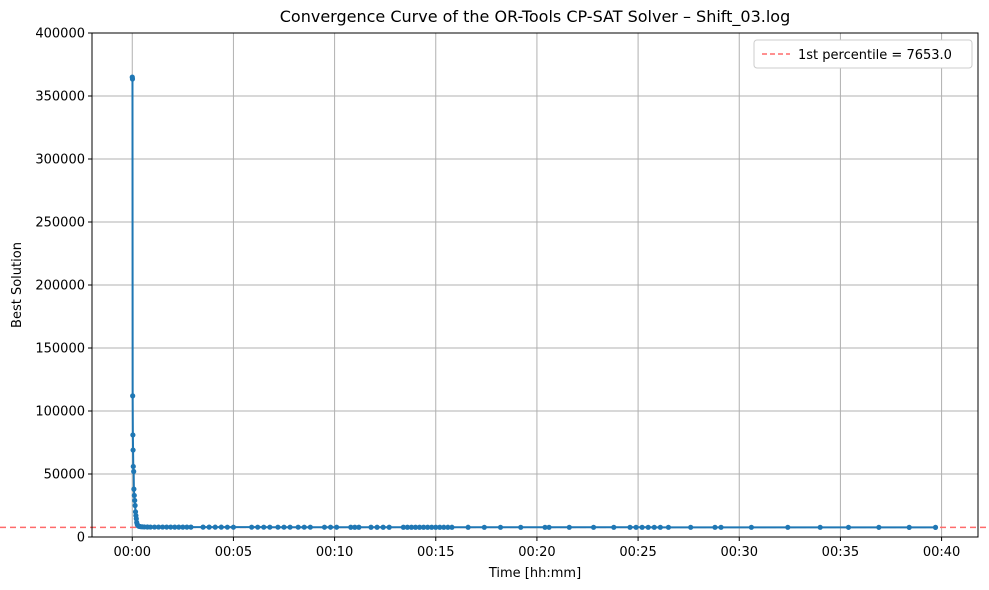  I want to click on x-tick-label: 00:30, so click(739, 552).